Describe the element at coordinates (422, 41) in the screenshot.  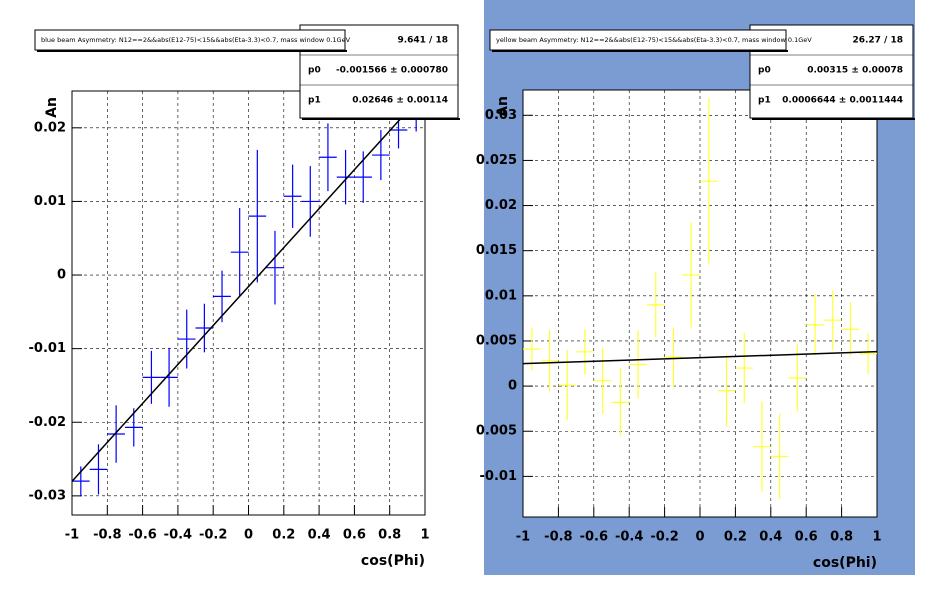
I see `stats-chi2: 9.641 / 18` at that location.